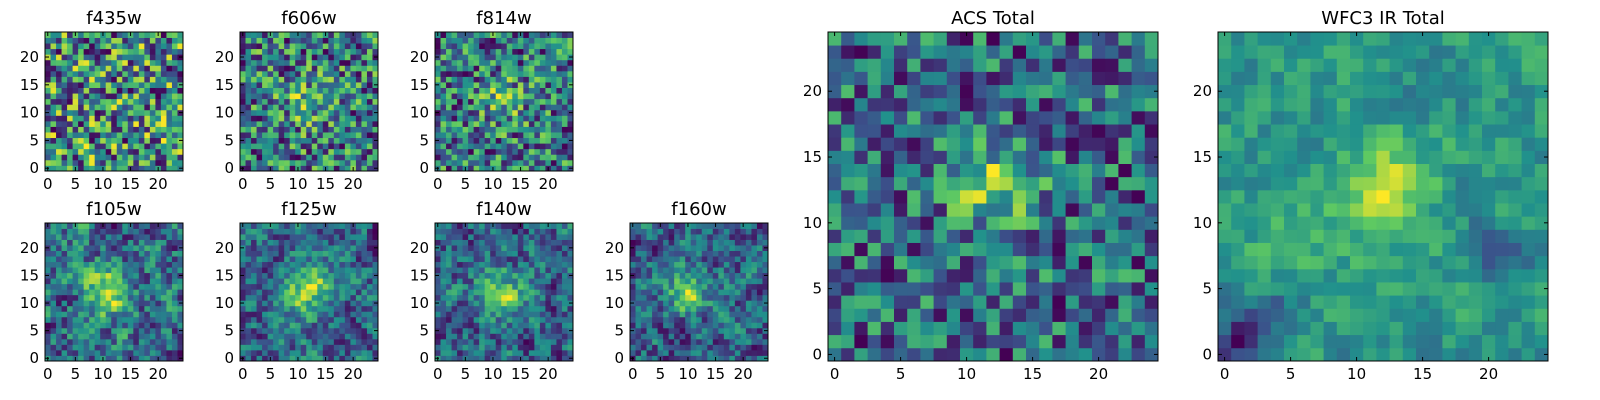  I want to click on x-tick-label: 5, so click(661, 374).